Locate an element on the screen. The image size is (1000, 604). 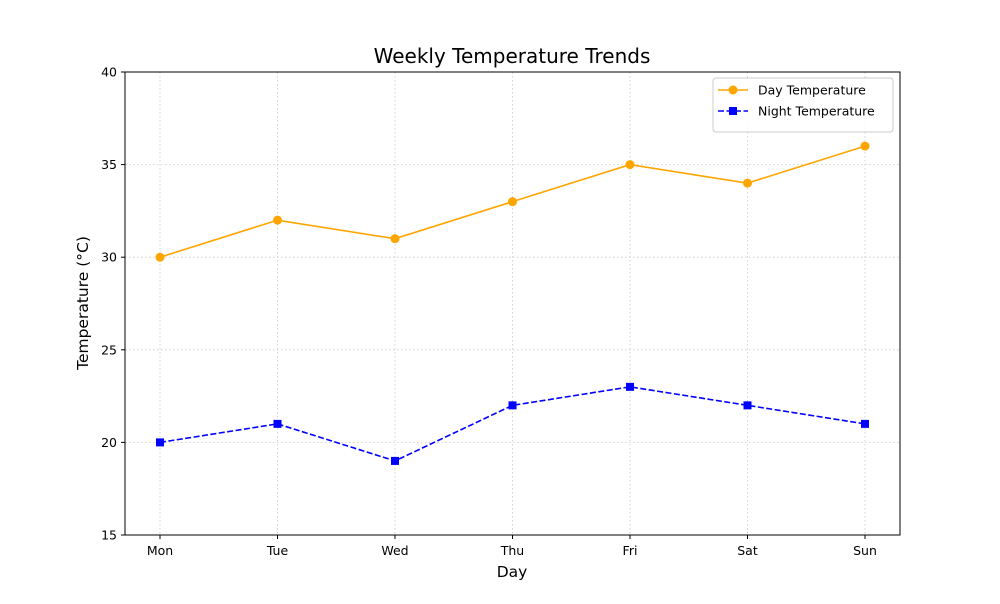
data-point-day-temperature-fri is located at coordinates (630, 165).